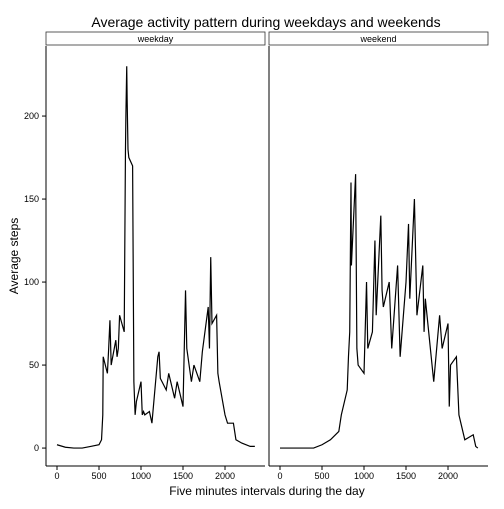 This screenshot has height=509, width=504. I want to click on y-tick-label: 100, so click(31, 282).